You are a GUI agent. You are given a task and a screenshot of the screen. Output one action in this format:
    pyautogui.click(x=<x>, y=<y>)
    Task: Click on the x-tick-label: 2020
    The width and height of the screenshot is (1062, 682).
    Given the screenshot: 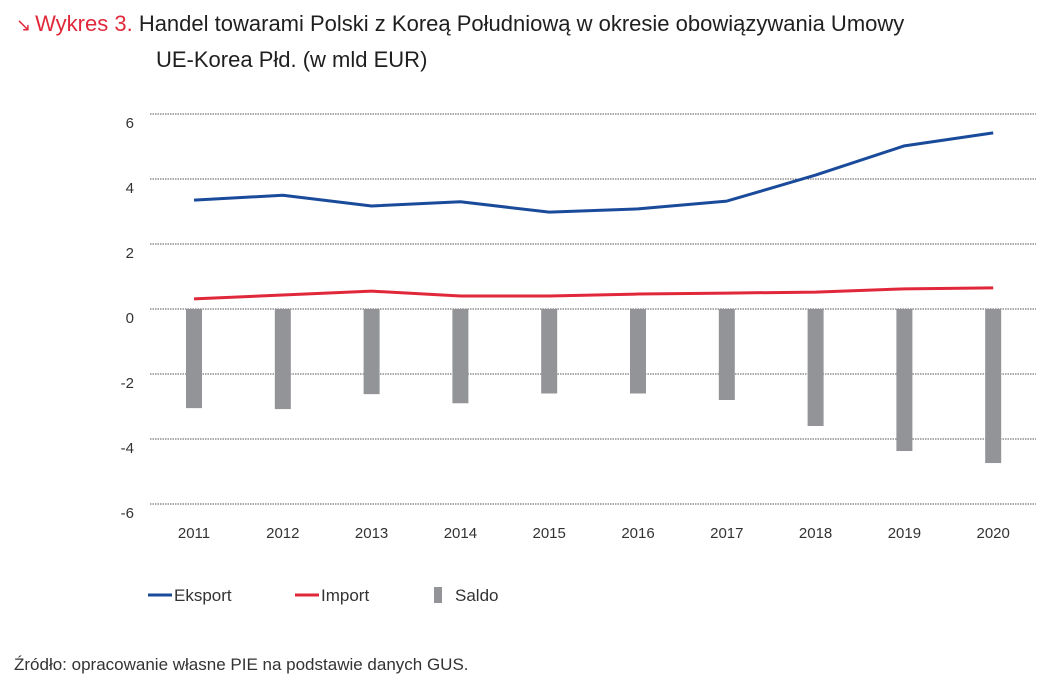 What is the action you would take?
    pyautogui.click(x=993, y=533)
    